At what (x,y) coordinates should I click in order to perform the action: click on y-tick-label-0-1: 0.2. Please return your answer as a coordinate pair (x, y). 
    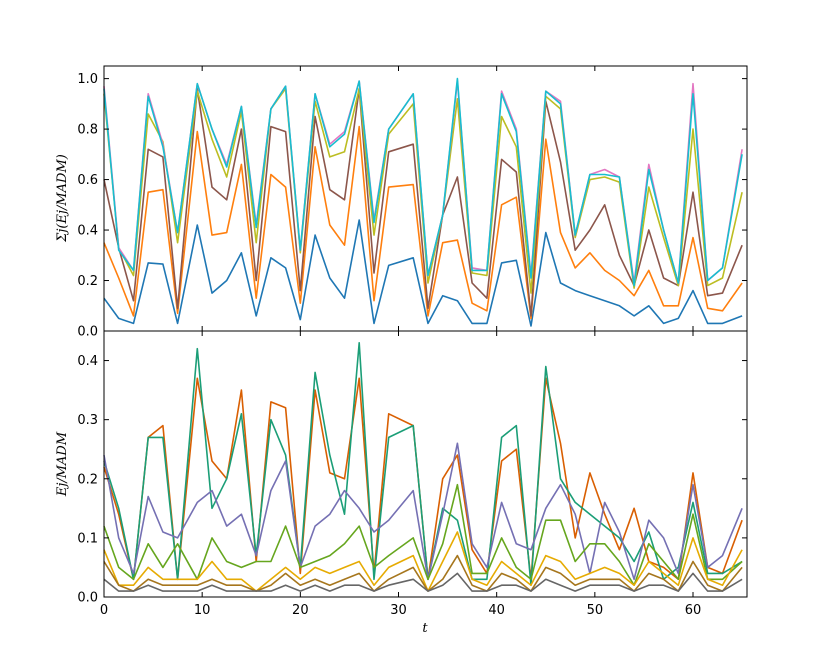
    Looking at the image, I should click on (87, 281).